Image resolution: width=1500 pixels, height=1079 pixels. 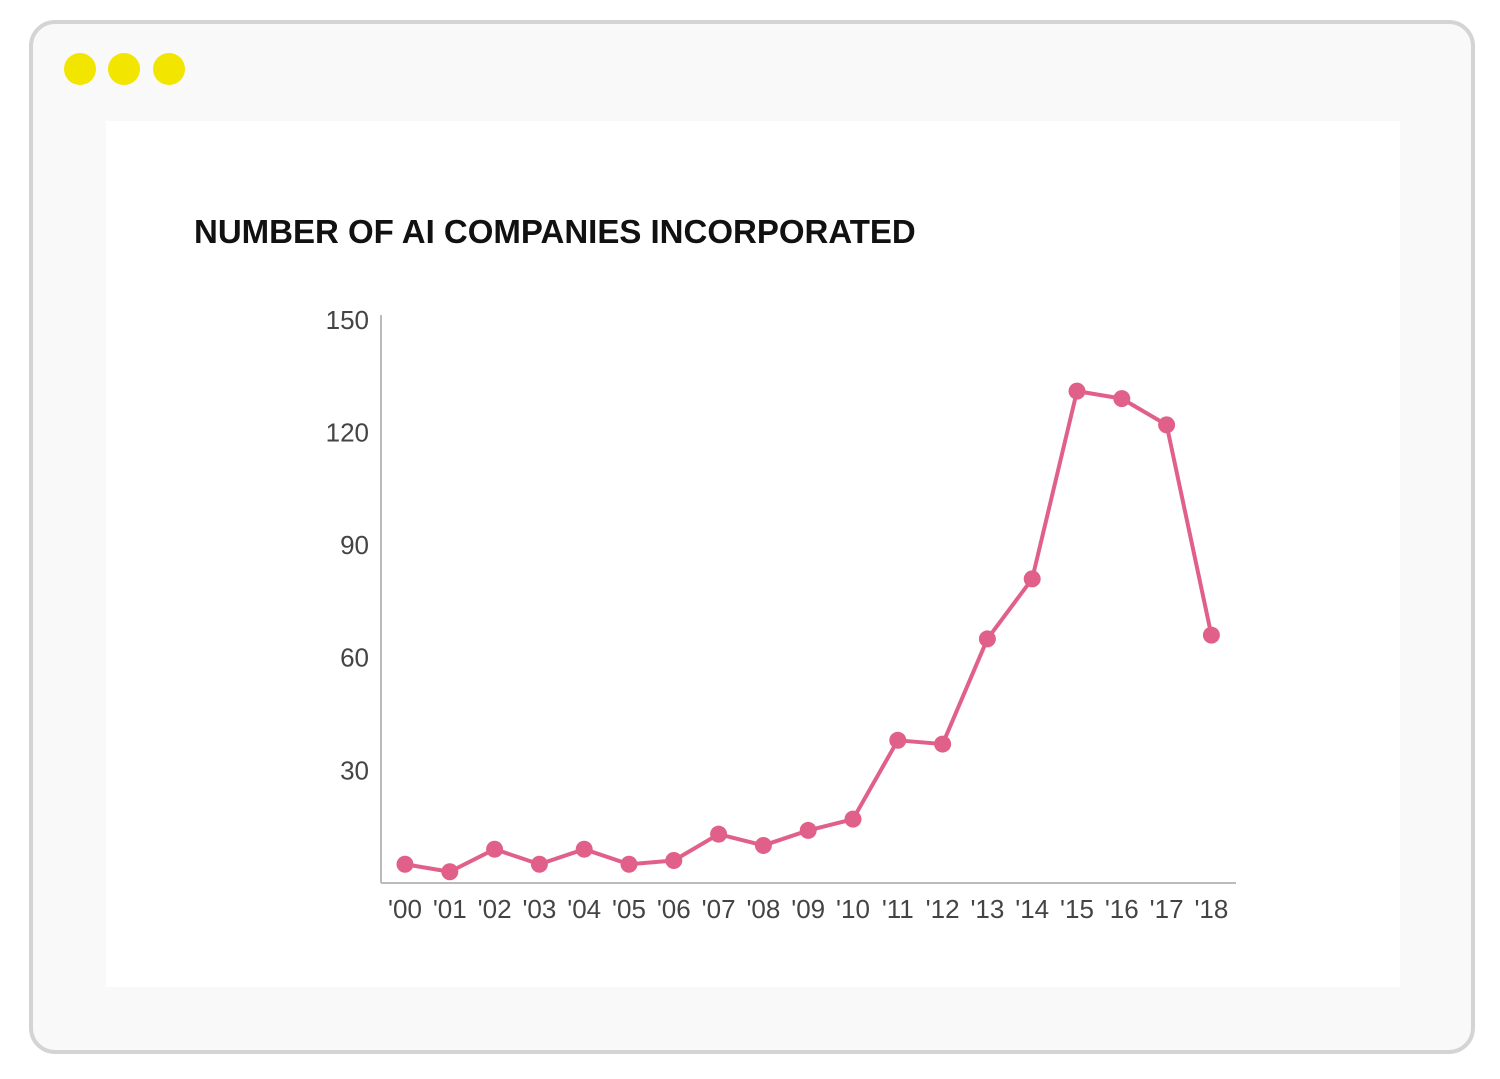 I want to click on x-tick-label: '08, so click(x=763, y=909).